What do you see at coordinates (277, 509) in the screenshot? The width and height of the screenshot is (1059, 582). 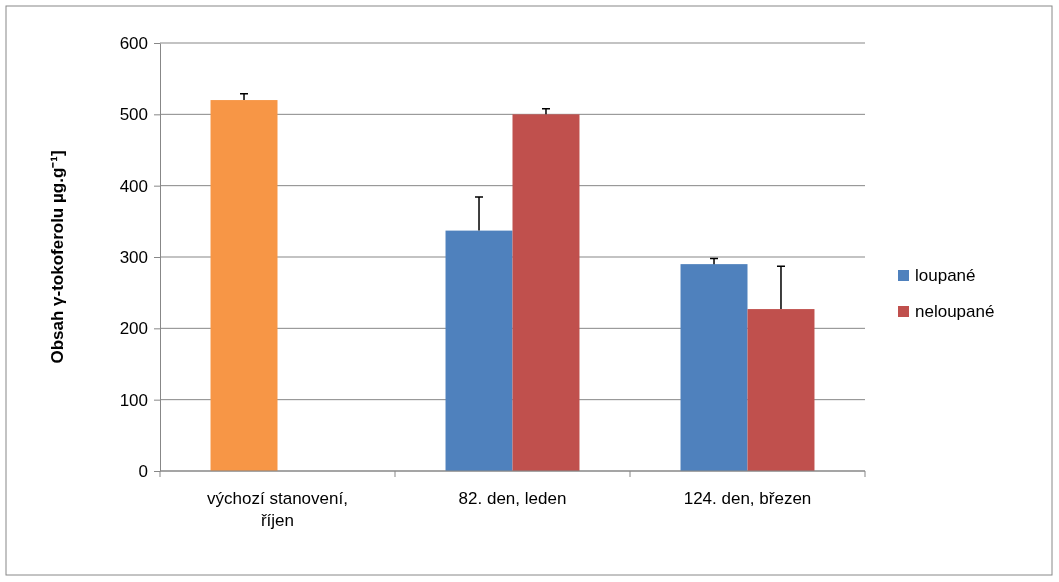 I see `x-tick-label: výchozí stanovení, říjen` at bounding box center [277, 509].